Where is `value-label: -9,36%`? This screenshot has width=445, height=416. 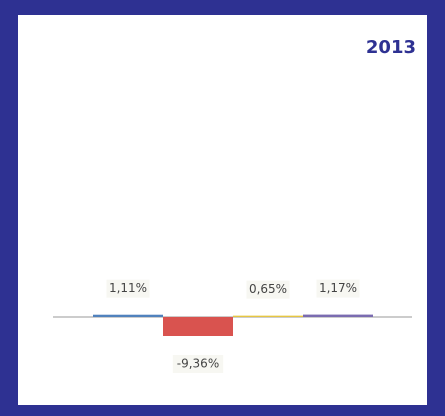
value-label: -9,36% is located at coordinates (198, 363).